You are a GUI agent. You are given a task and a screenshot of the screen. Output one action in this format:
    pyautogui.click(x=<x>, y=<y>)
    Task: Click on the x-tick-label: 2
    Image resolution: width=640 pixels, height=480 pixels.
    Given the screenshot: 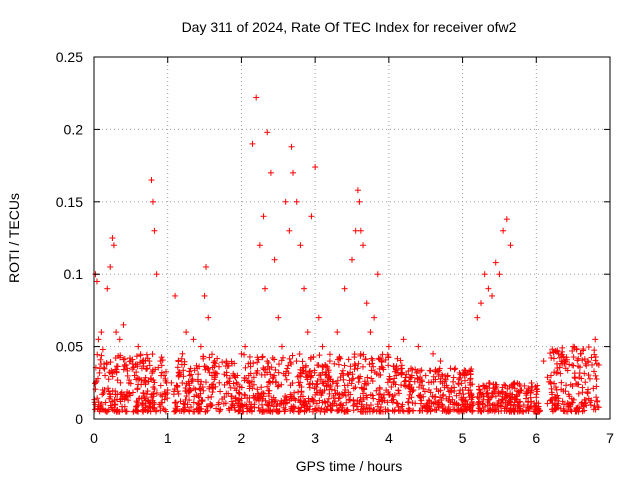 What is the action you would take?
    pyautogui.click(x=242, y=438)
    